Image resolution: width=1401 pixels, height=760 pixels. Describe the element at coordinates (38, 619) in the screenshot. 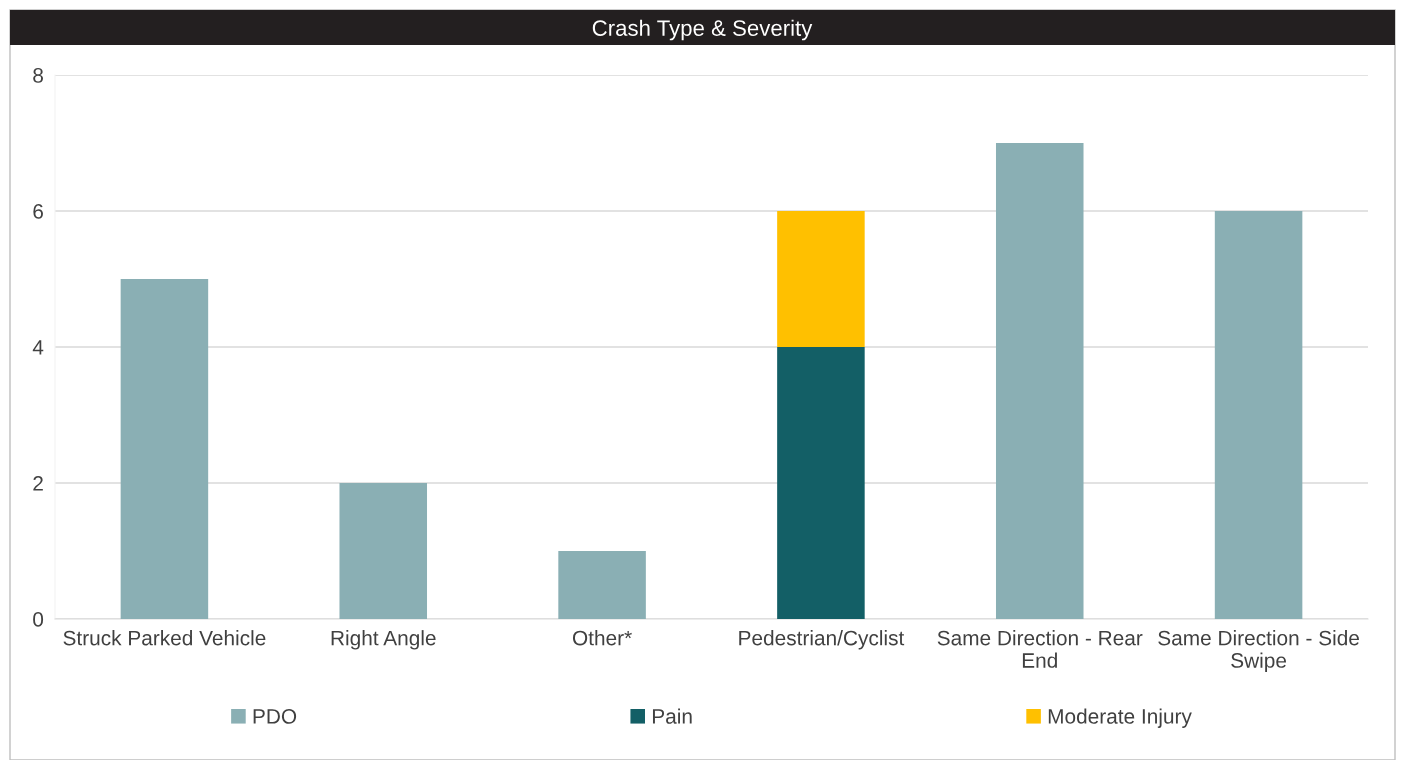

I see `y-tick-label: 0` at that location.